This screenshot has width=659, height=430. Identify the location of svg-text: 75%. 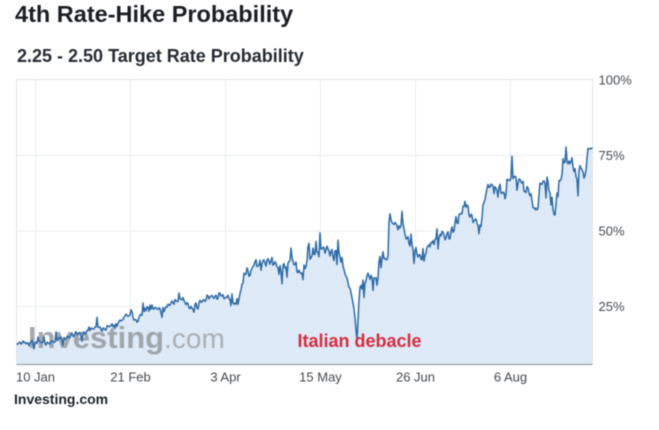
(612, 155).